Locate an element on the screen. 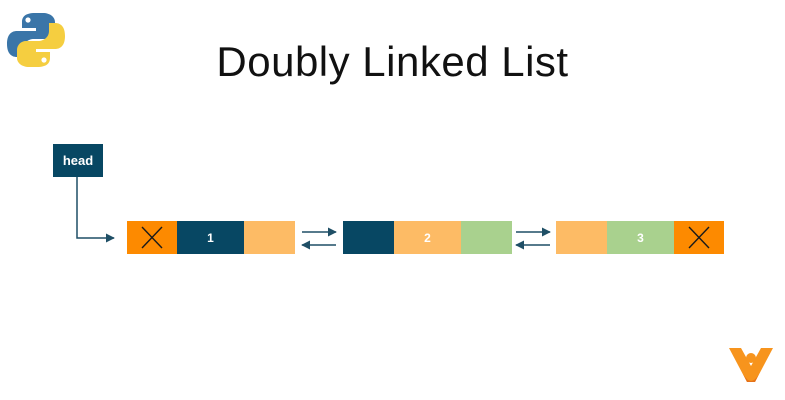 This screenshot has width=785, height=400. head-label: head is located at coordinates (78, 160).